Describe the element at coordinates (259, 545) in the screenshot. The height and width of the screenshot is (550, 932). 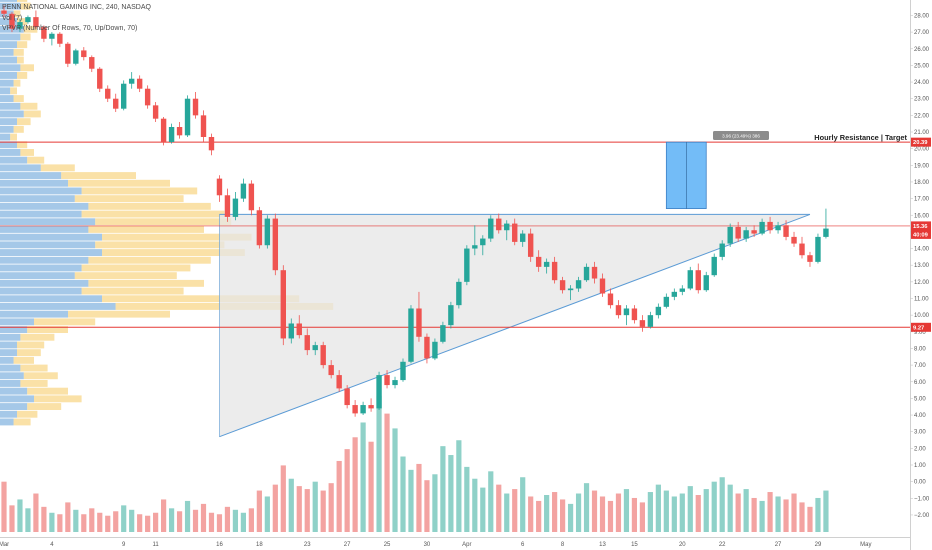
I see `time-tick-label: 18` at that location.